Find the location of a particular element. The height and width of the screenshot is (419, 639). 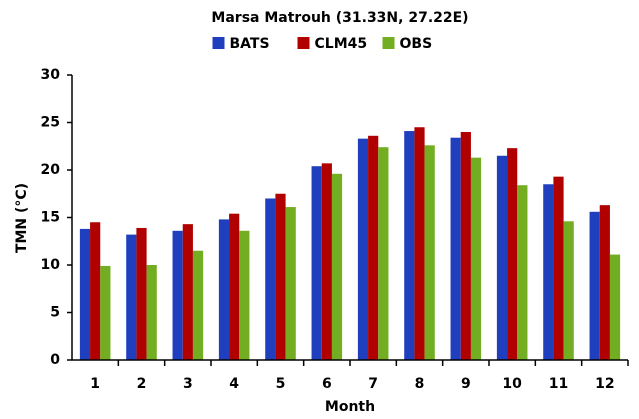

x-tick-label: 10 is located at coordinates (512, 384).